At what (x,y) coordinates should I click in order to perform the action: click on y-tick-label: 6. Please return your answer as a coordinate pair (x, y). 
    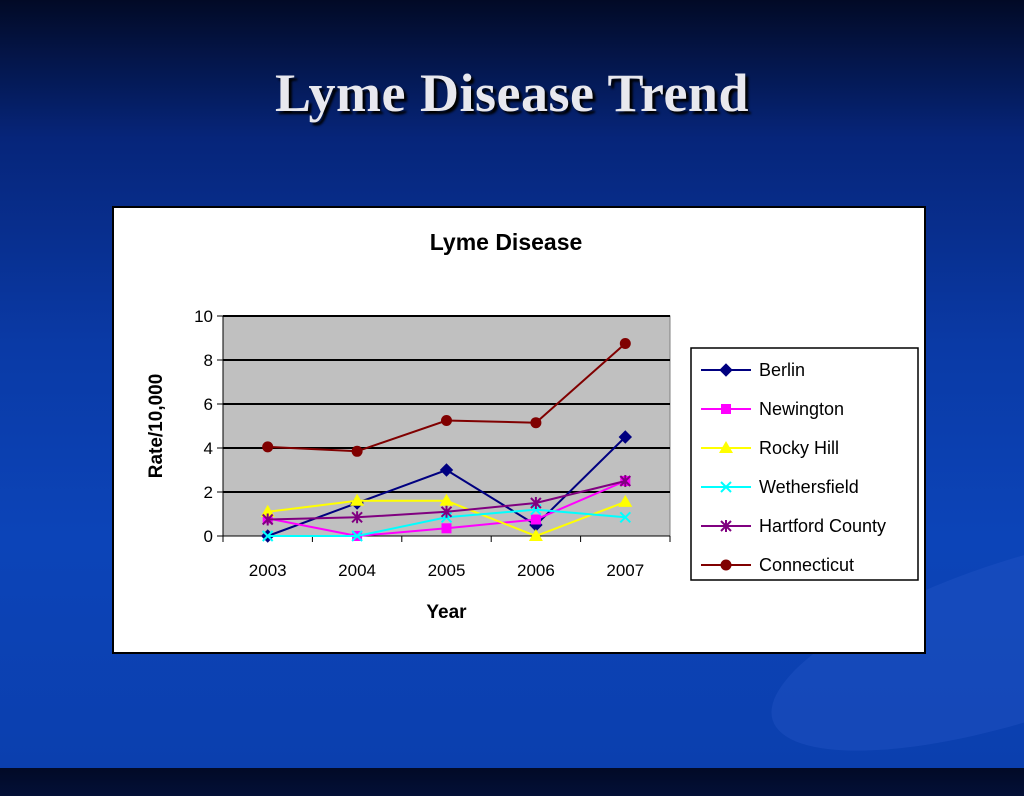
    Looking at the image, I should click on (208, 404).